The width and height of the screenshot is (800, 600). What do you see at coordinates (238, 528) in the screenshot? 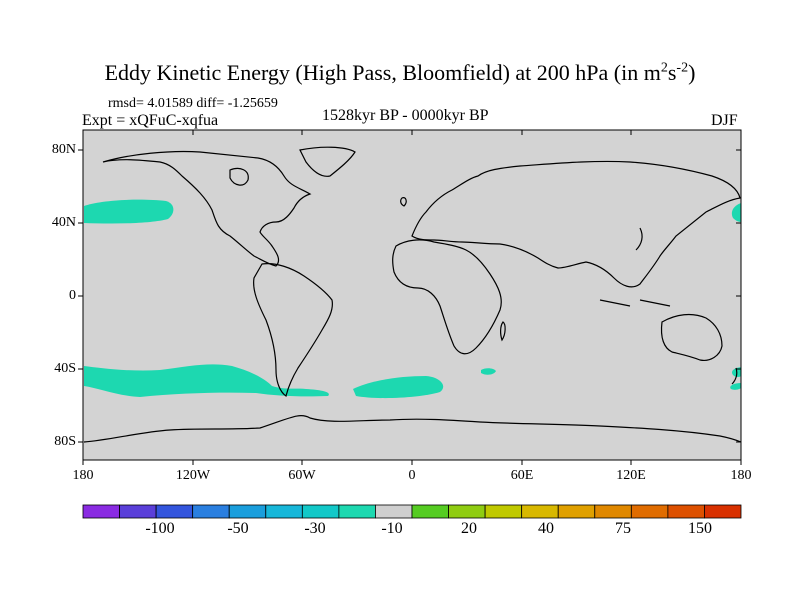
I see `colorbar-label: -50` at bounding box center [238, 528].